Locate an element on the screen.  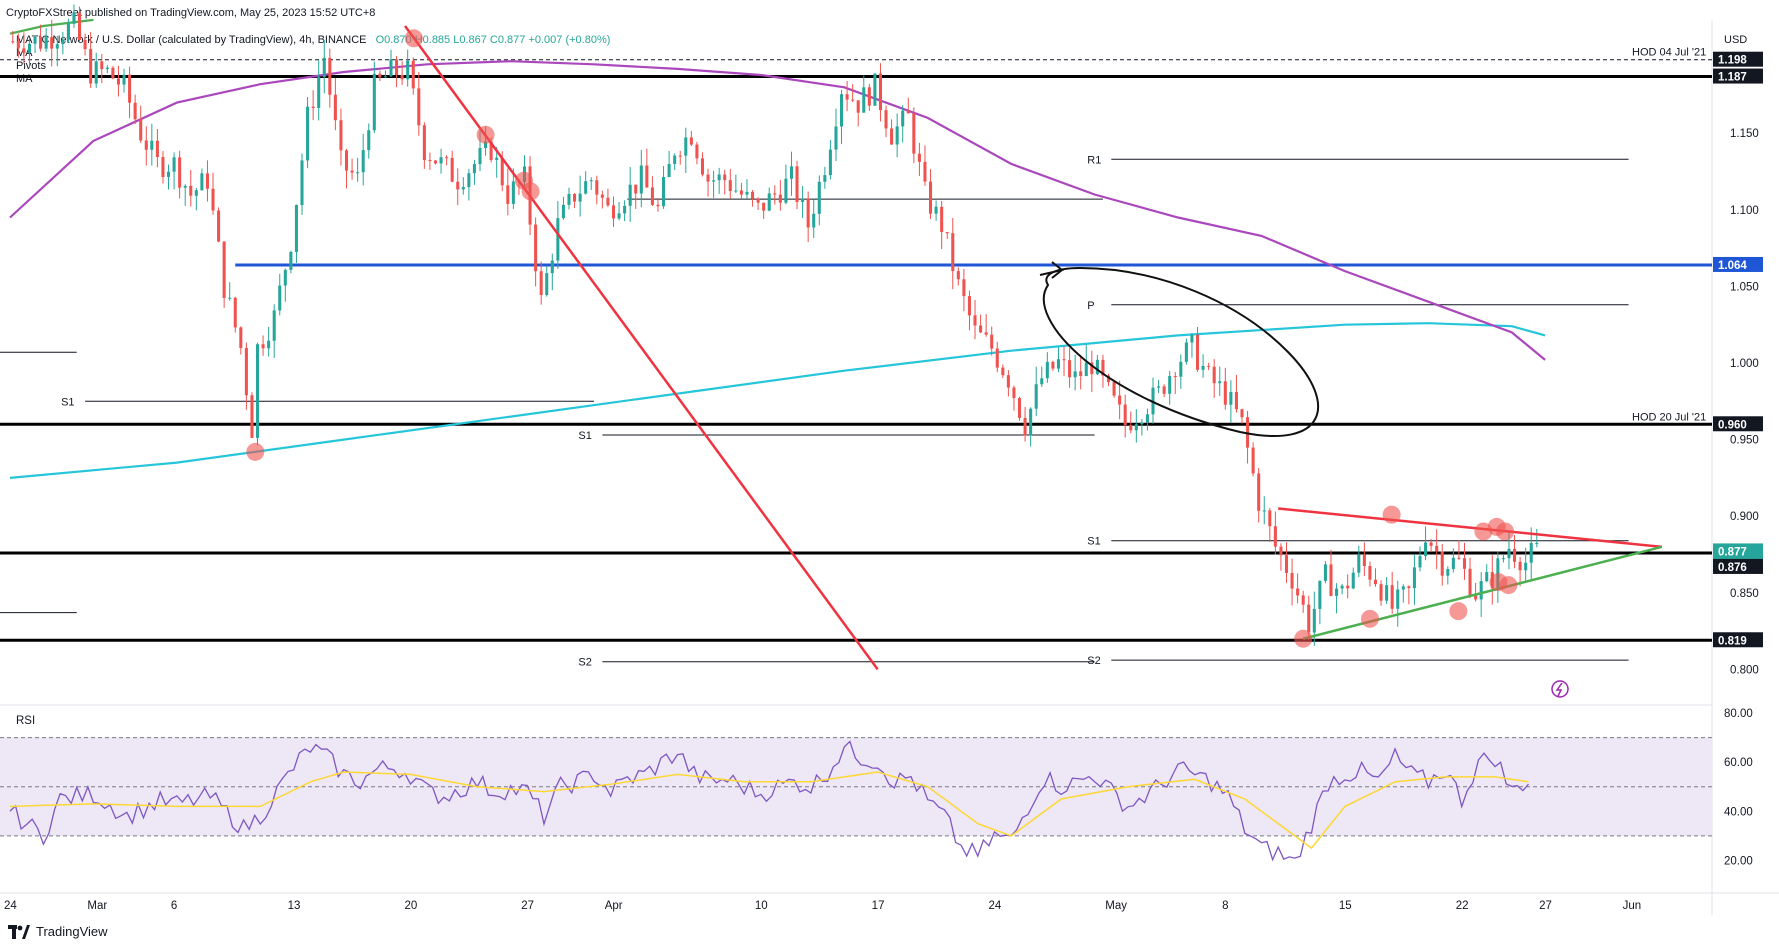
x-tick-label: 8 is located at coordinates (1225, 906).